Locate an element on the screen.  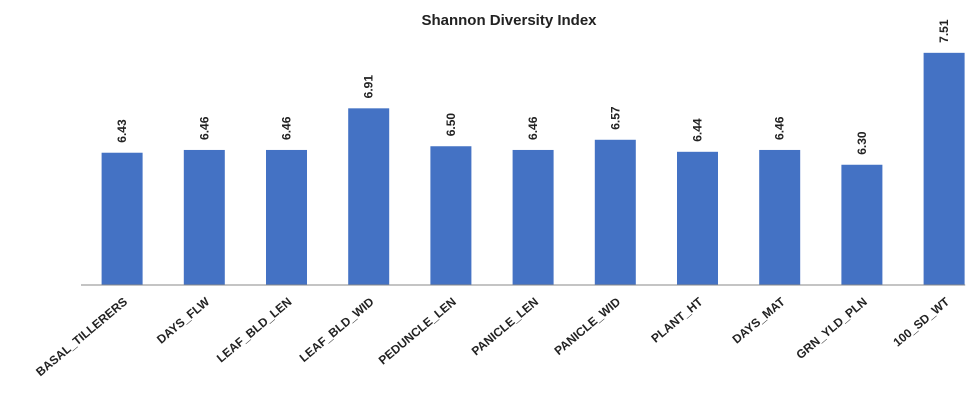
value-label: 6.91 is located at coordinates (369, 87).